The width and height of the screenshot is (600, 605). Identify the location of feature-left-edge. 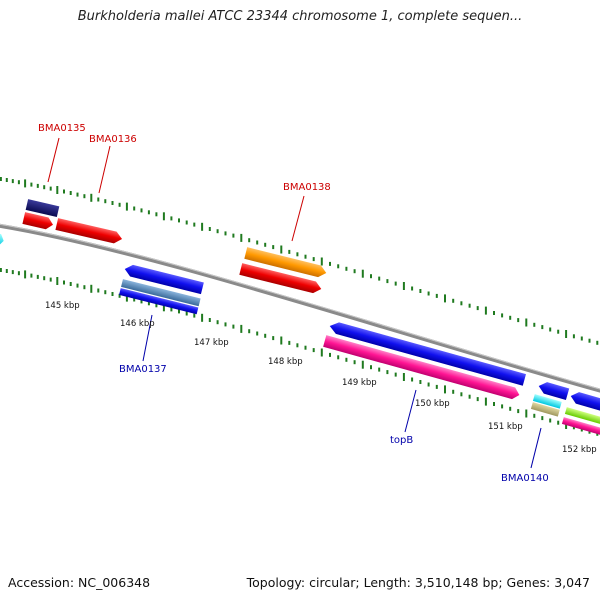
(2, 239).